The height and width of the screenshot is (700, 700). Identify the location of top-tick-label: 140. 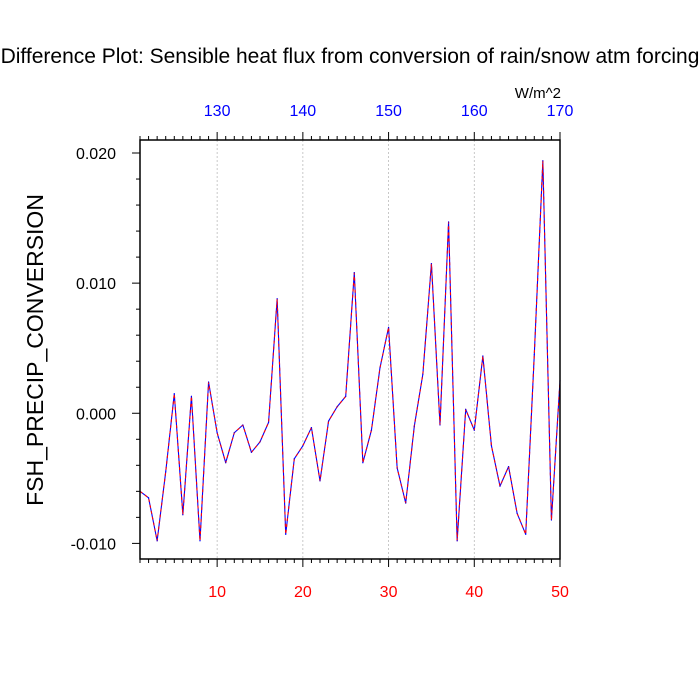
(303, 111).